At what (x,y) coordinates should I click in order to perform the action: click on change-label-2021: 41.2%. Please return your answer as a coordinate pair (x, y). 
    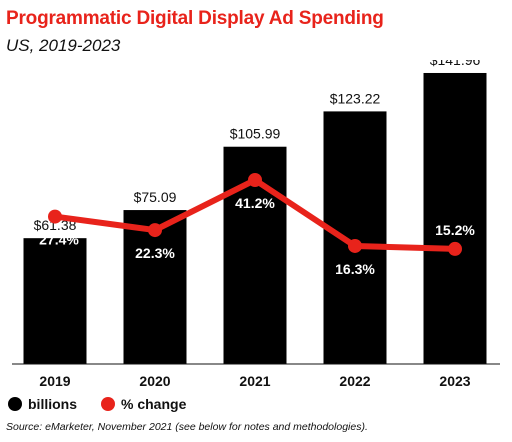
    Looking at the image, I should click on (255, 203).